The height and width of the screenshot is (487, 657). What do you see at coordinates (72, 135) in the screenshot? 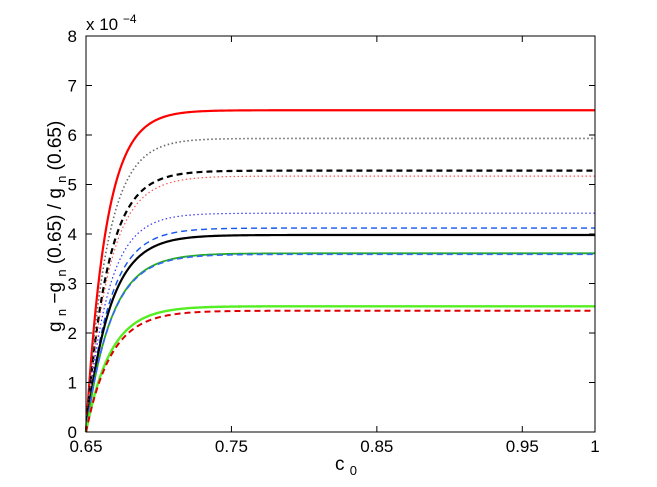
I see `y-tick-label-7: 6` at bounding box center [72, 135].